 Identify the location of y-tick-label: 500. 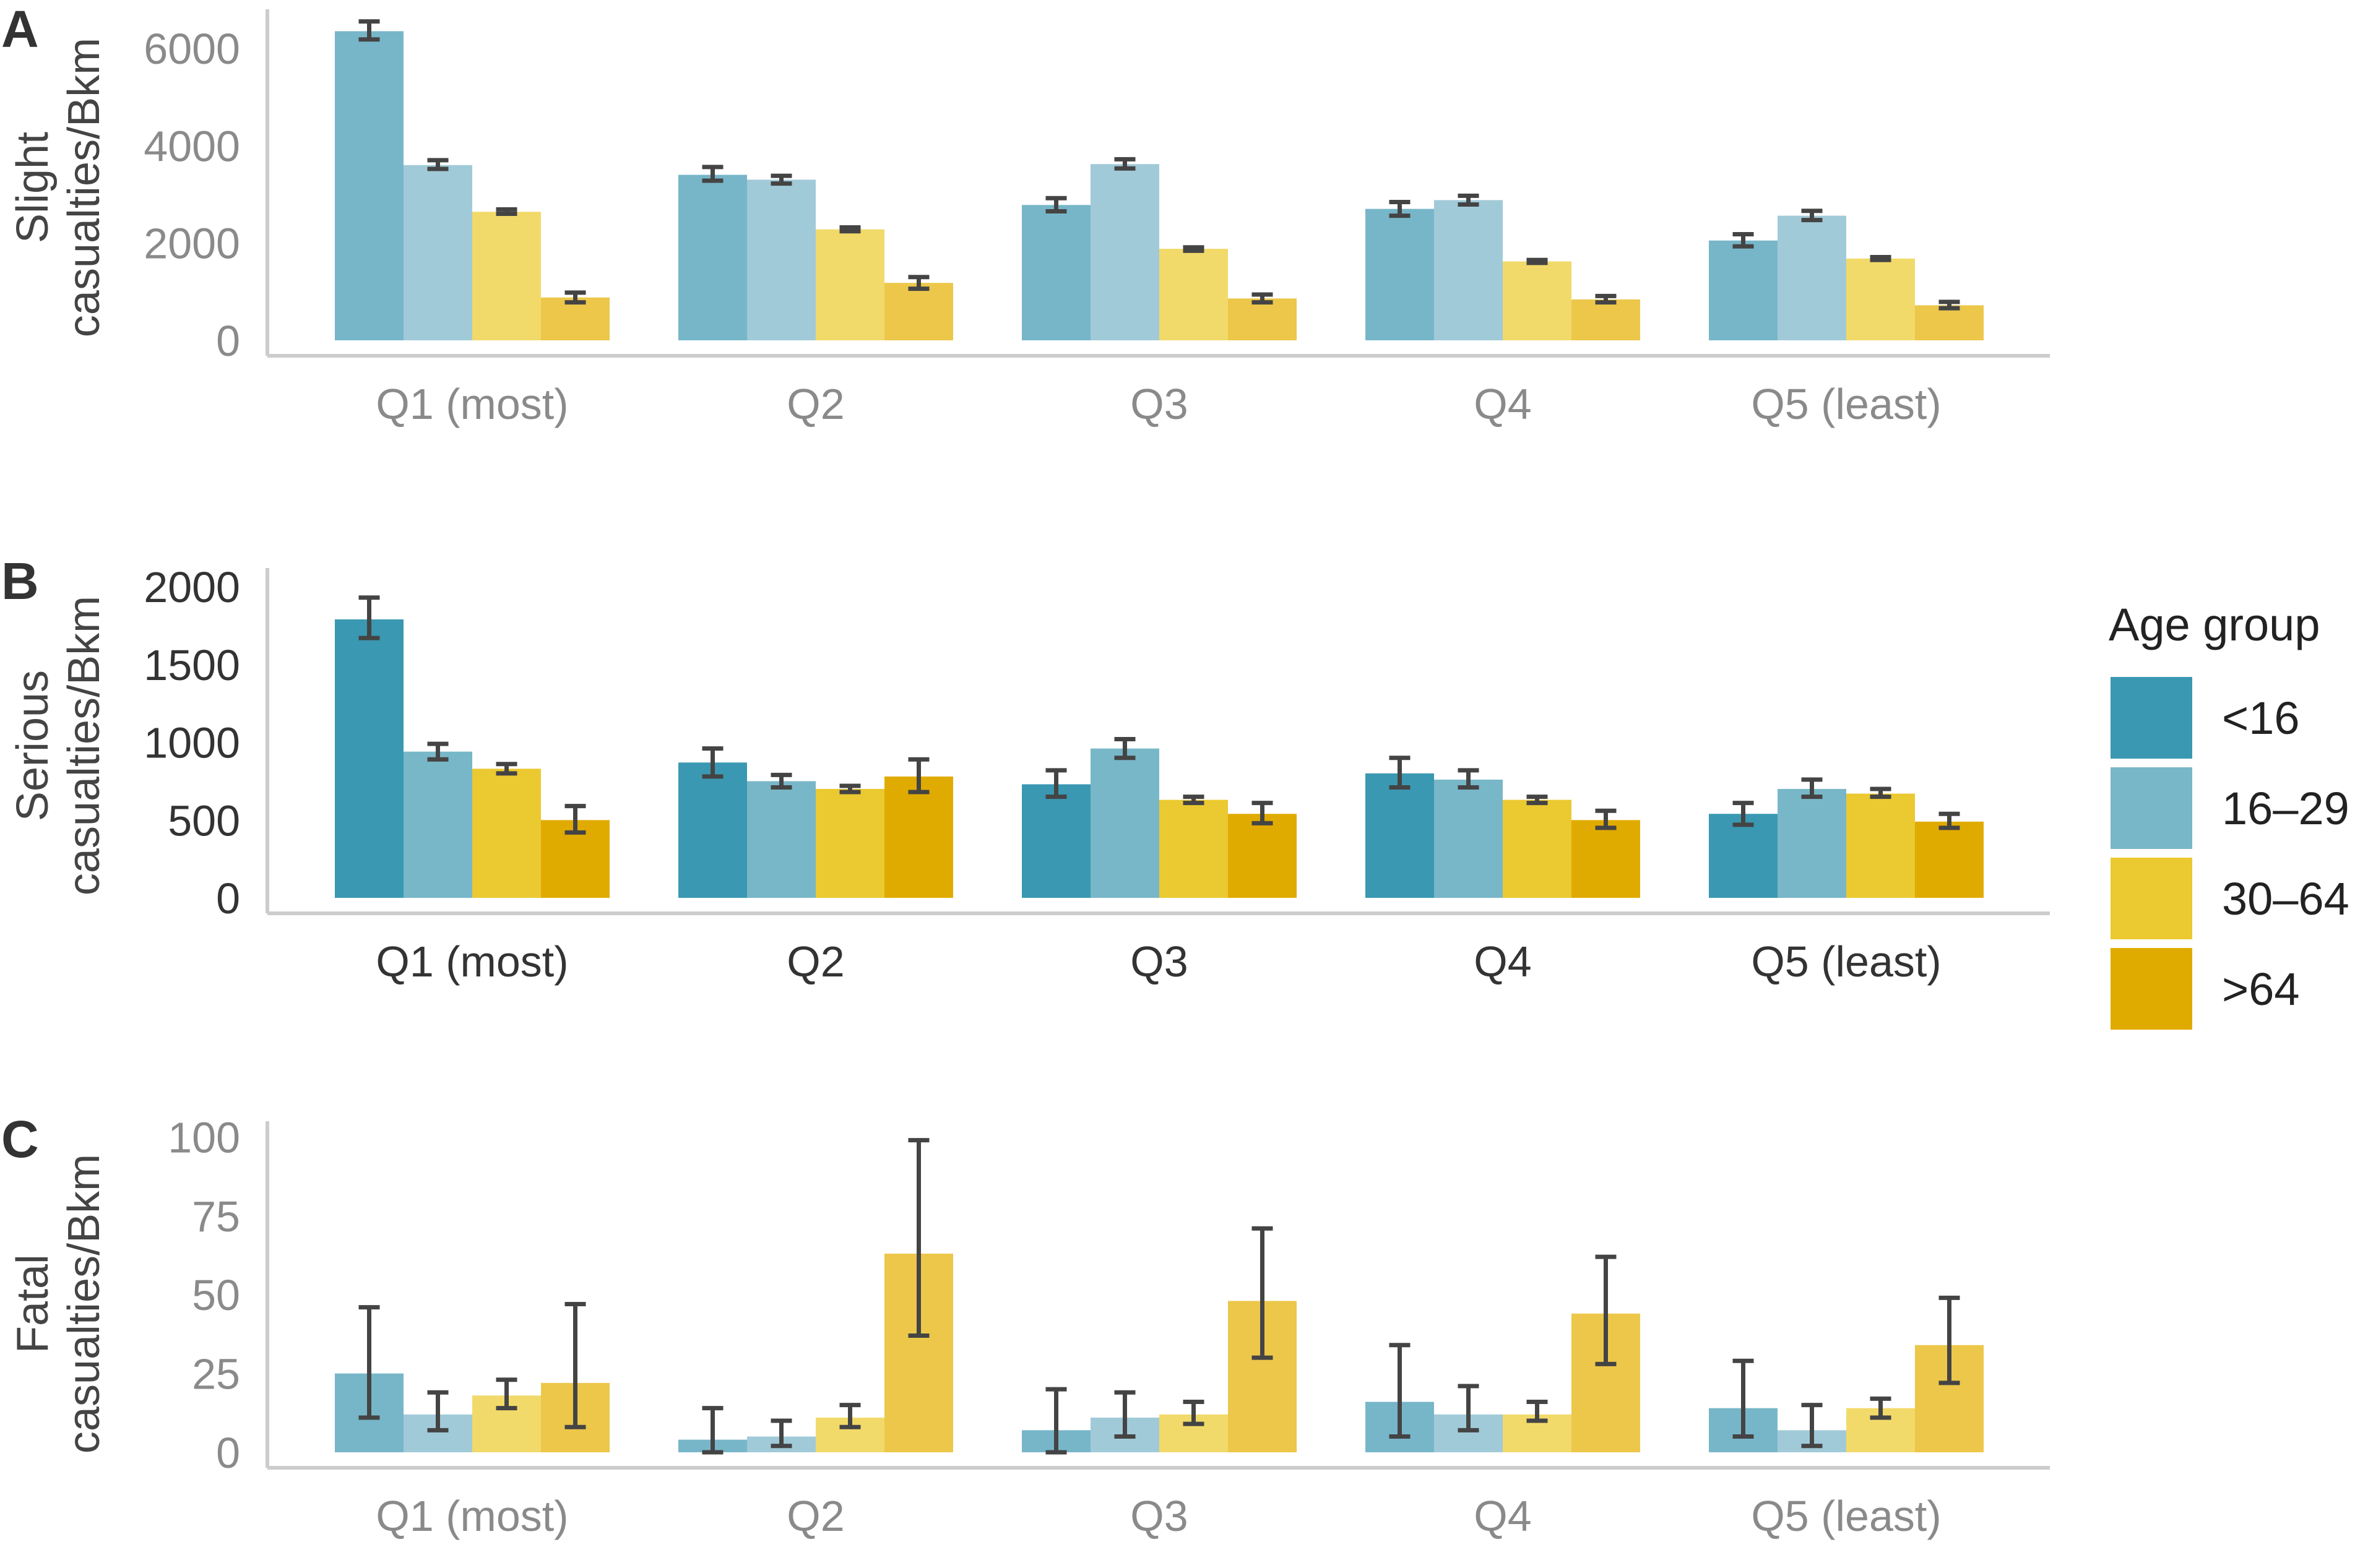
(204, 820).